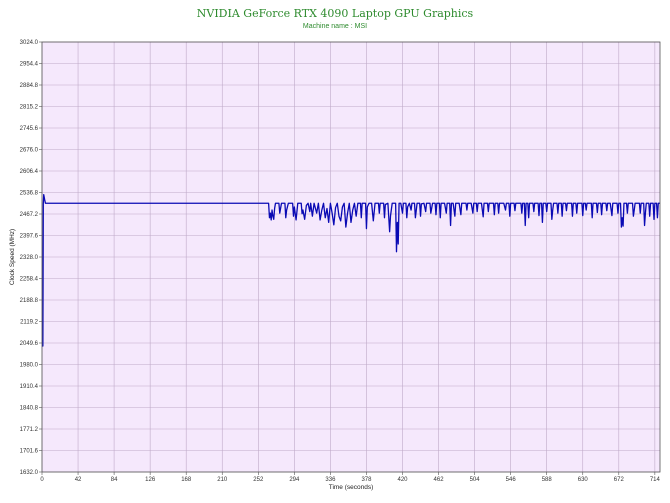  What do you see at coordinates (330, 480) in the screenshot?
I see `x-tick-label: 336` at bounding box center [330, 480].